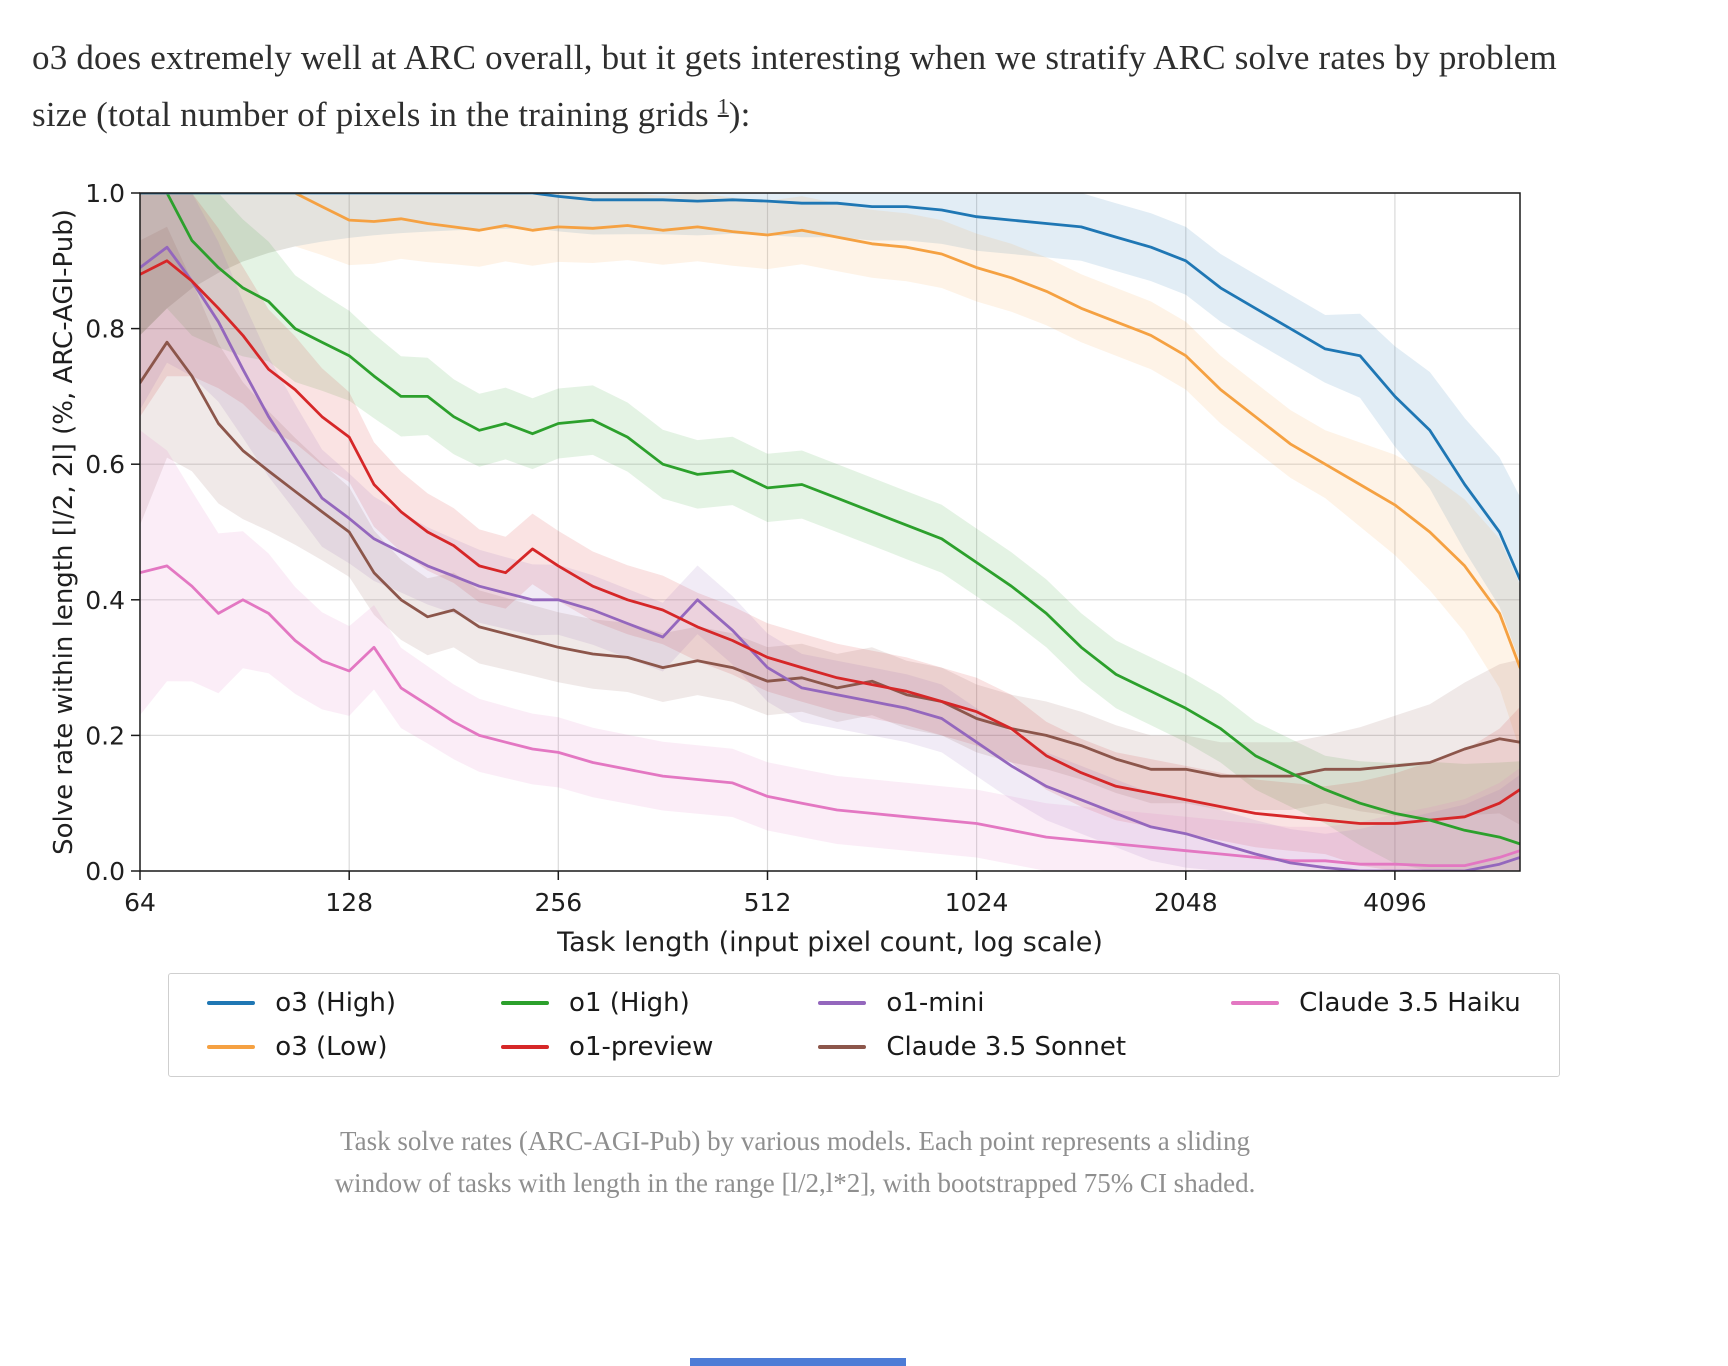 The height and width of the screenshot is (1366, 1728). I want to click on svg-text: 0.0, so click(105, 871).